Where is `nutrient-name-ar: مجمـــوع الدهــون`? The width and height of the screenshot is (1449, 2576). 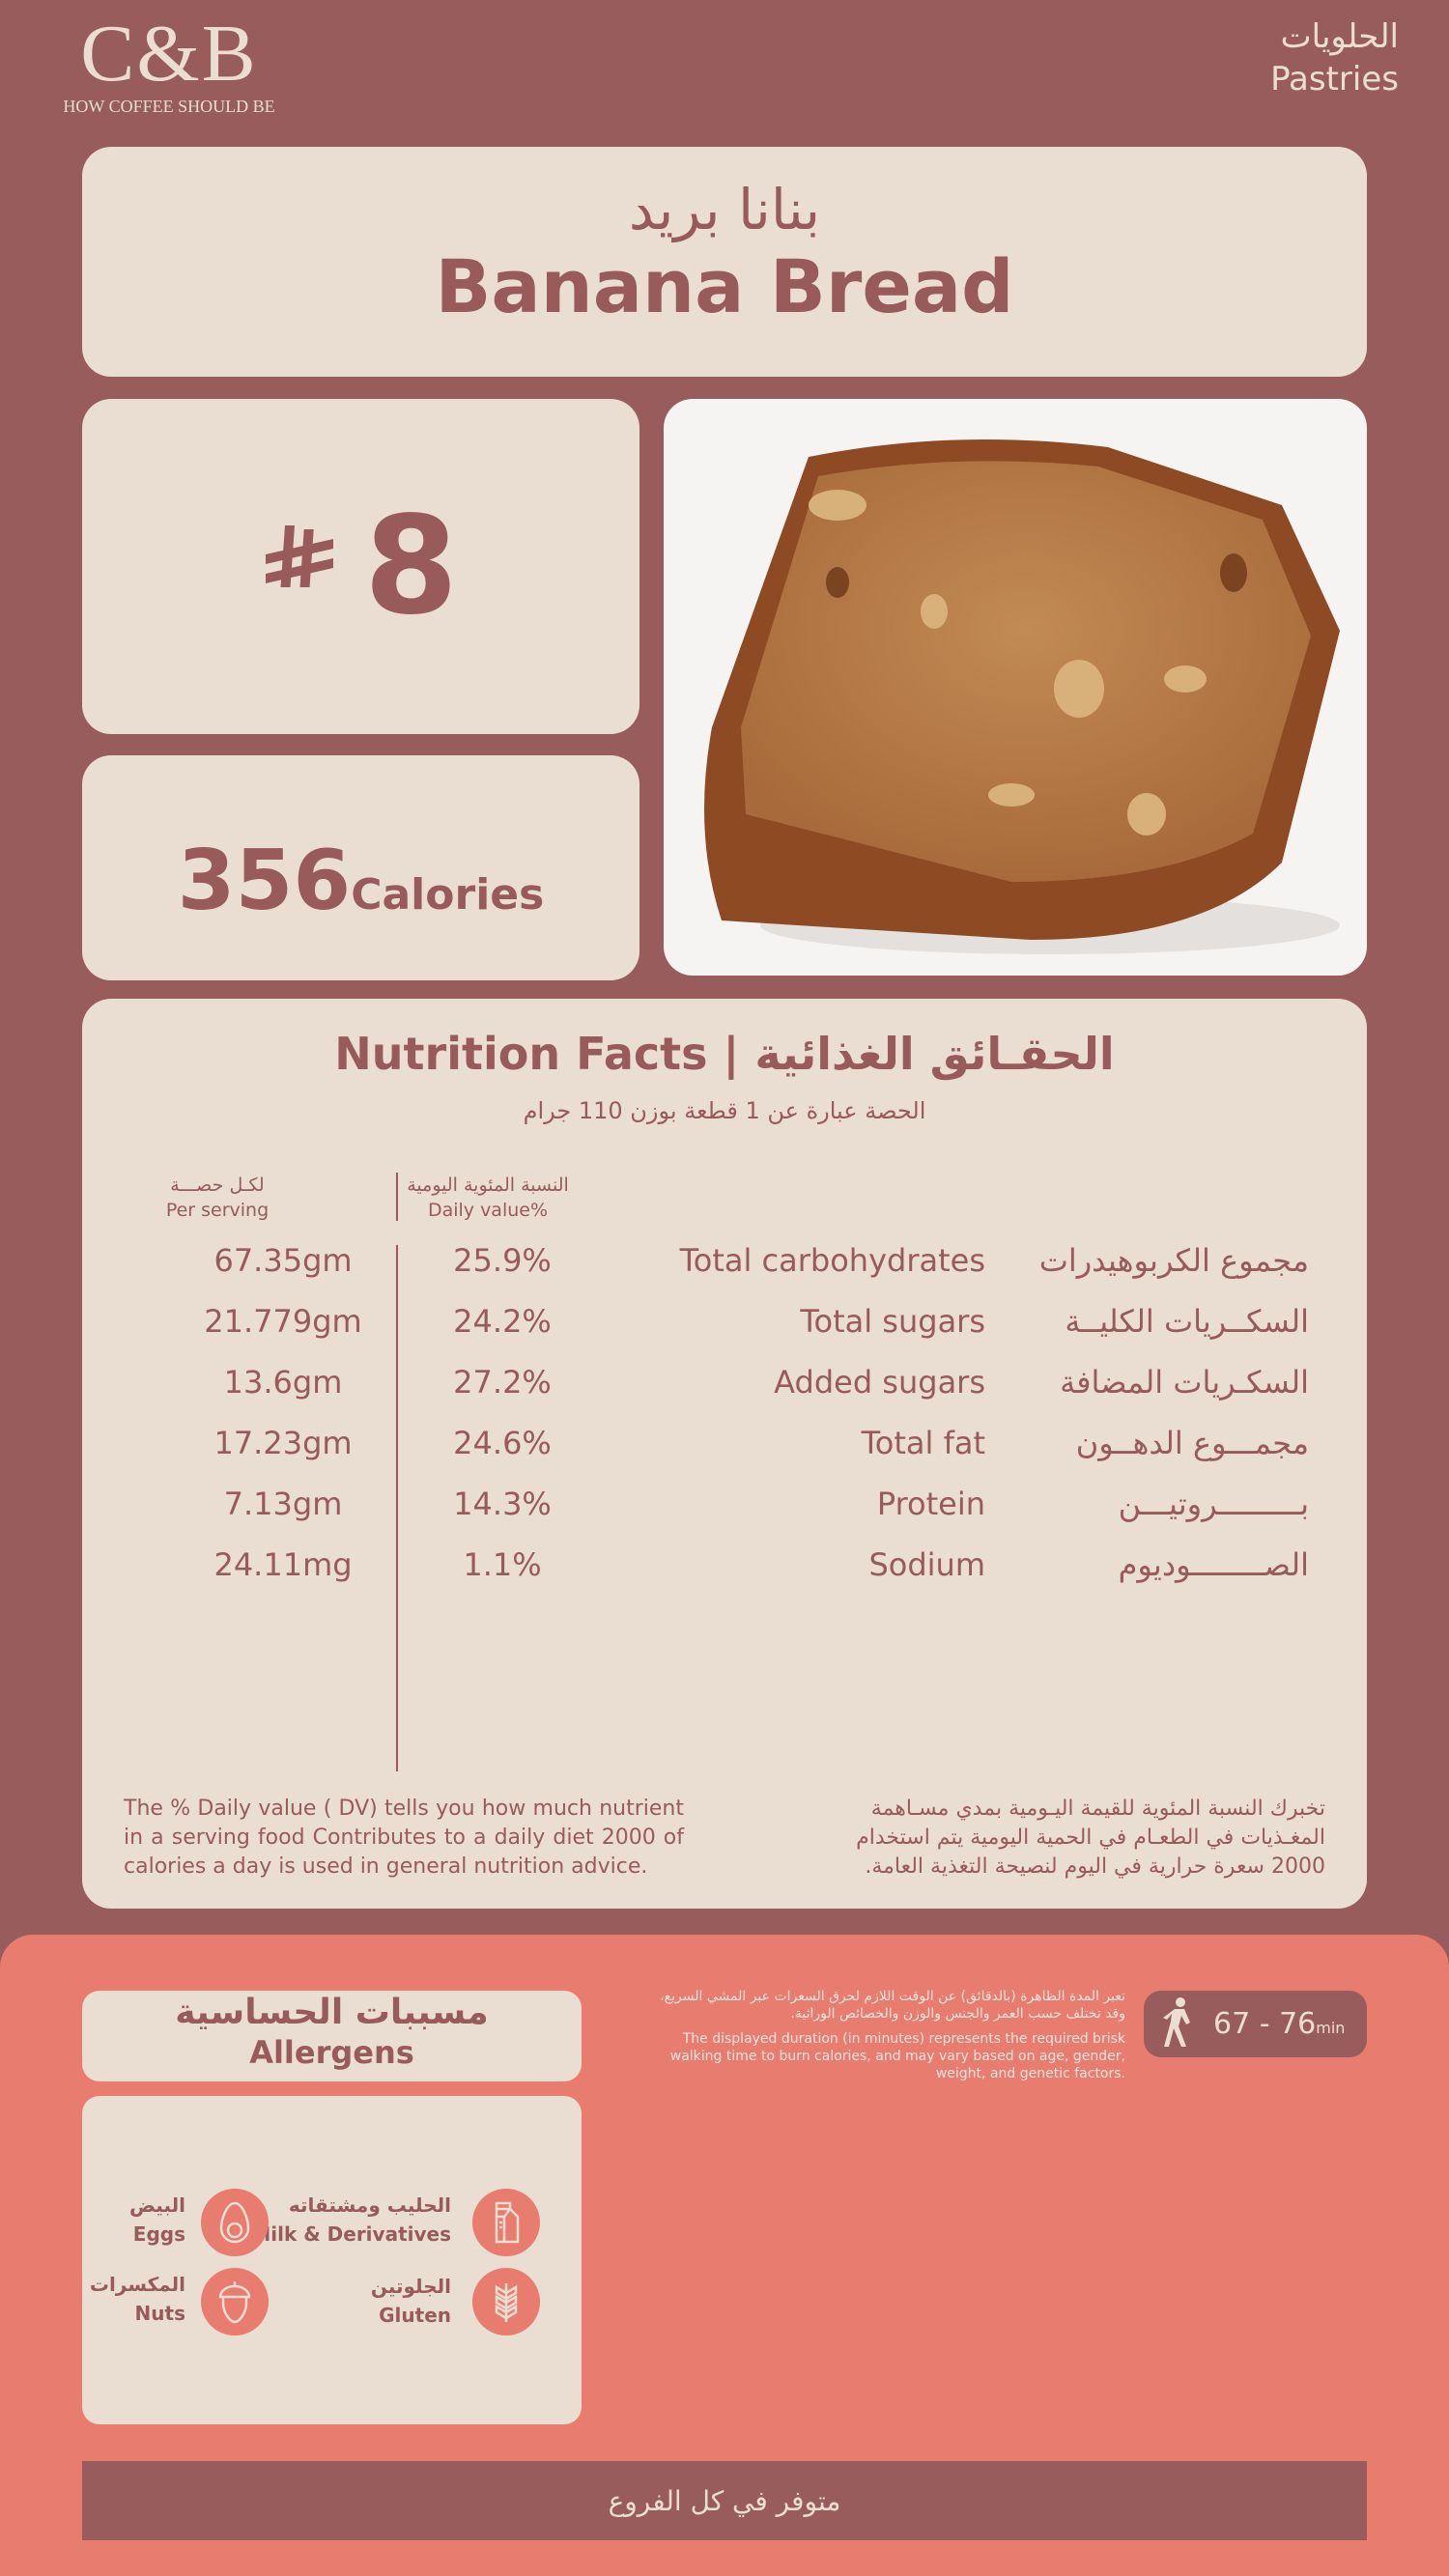 nutrient-name-ar: مجمـــوع الدهــون is located at coordinates (1192, 1443).